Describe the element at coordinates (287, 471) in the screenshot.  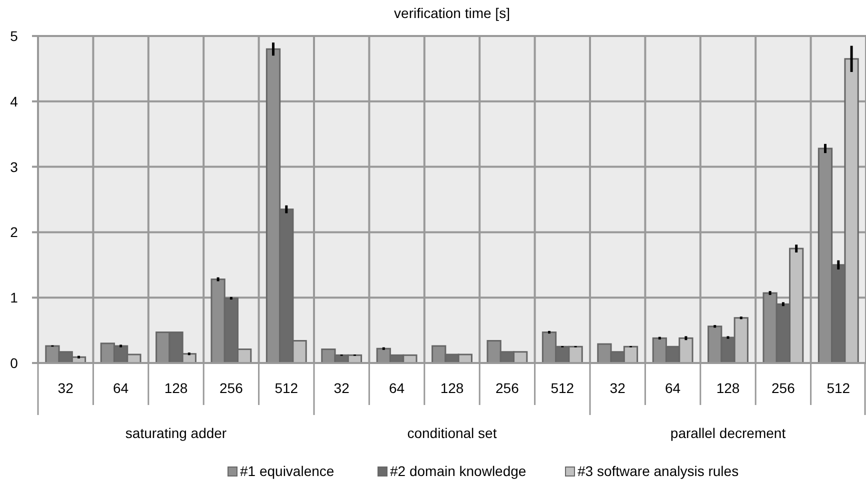
I see `legend-label: #1 equivalence` at that location.